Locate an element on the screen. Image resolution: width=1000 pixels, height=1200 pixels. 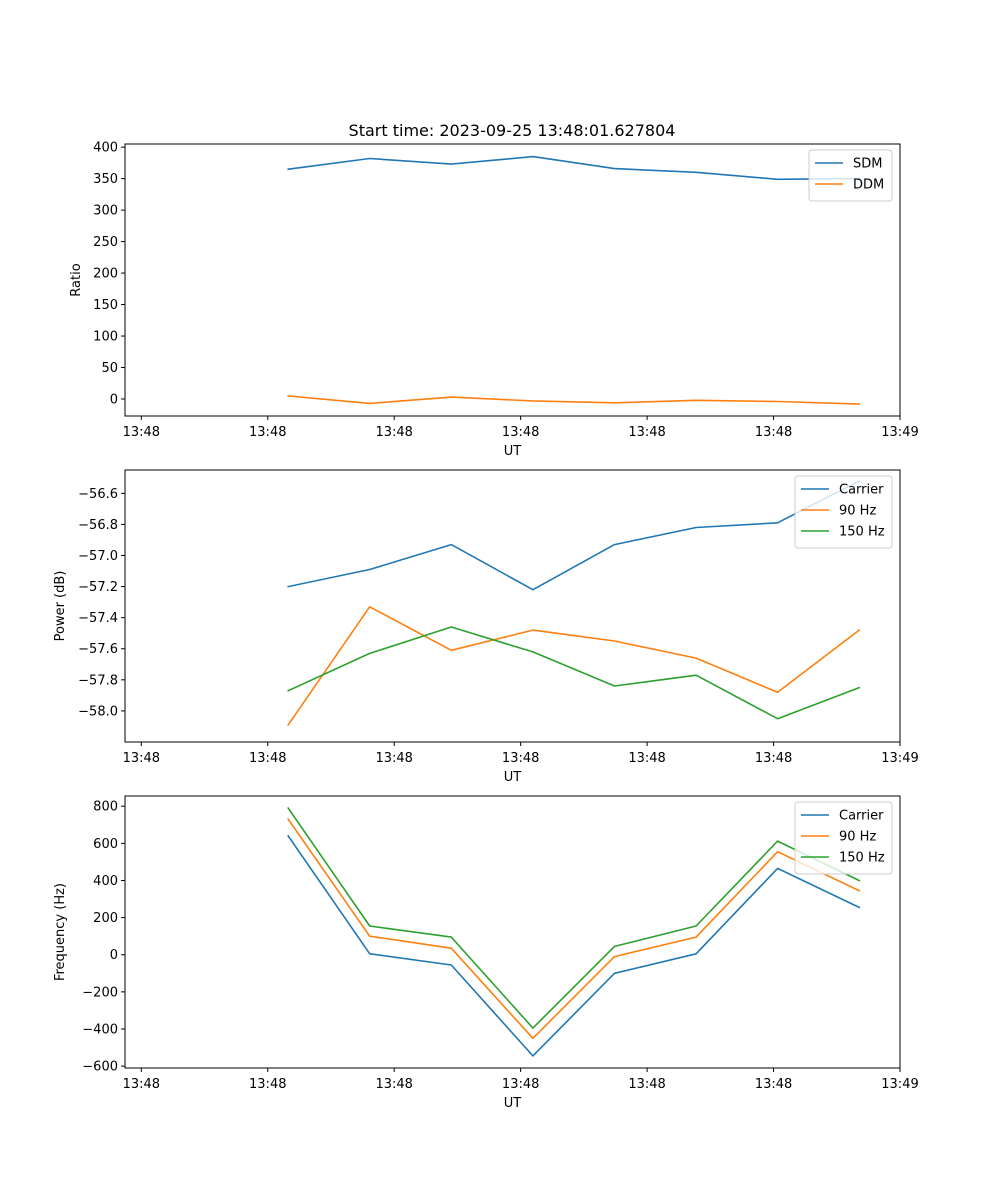
y-tick-label: 350 is located at coordinates (105, 179).